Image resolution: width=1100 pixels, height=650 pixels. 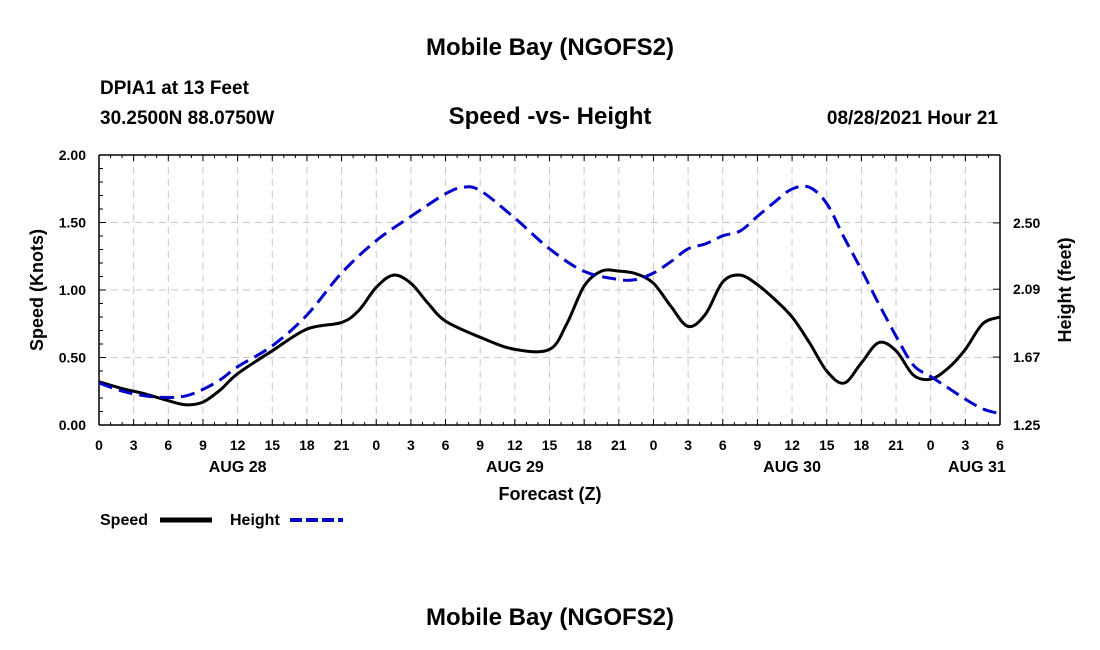 I want to click on y-tick-label: 0.50, so click(x=72, y=358).